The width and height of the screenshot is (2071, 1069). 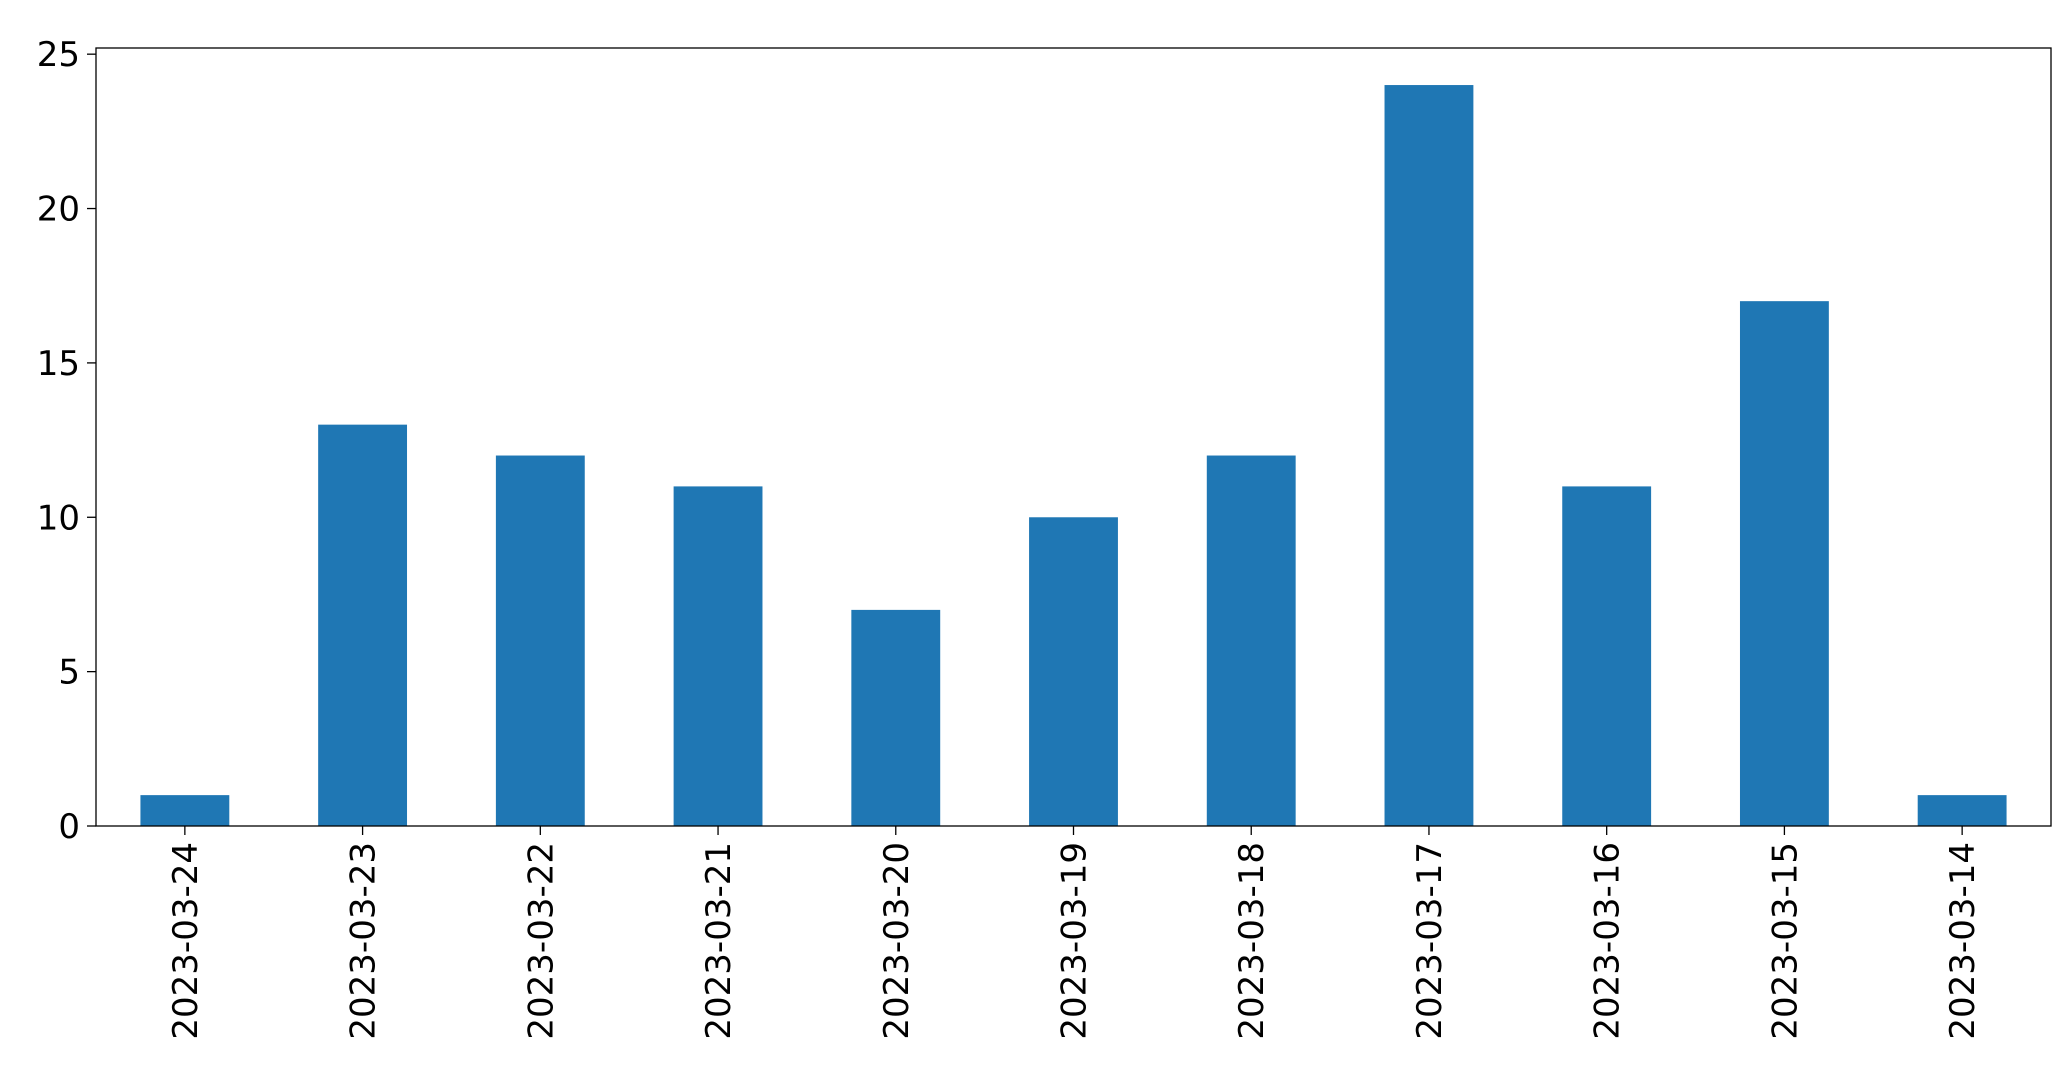 I want to click on x-tick-label: 2023-03-21, so click(x=719, y=941).